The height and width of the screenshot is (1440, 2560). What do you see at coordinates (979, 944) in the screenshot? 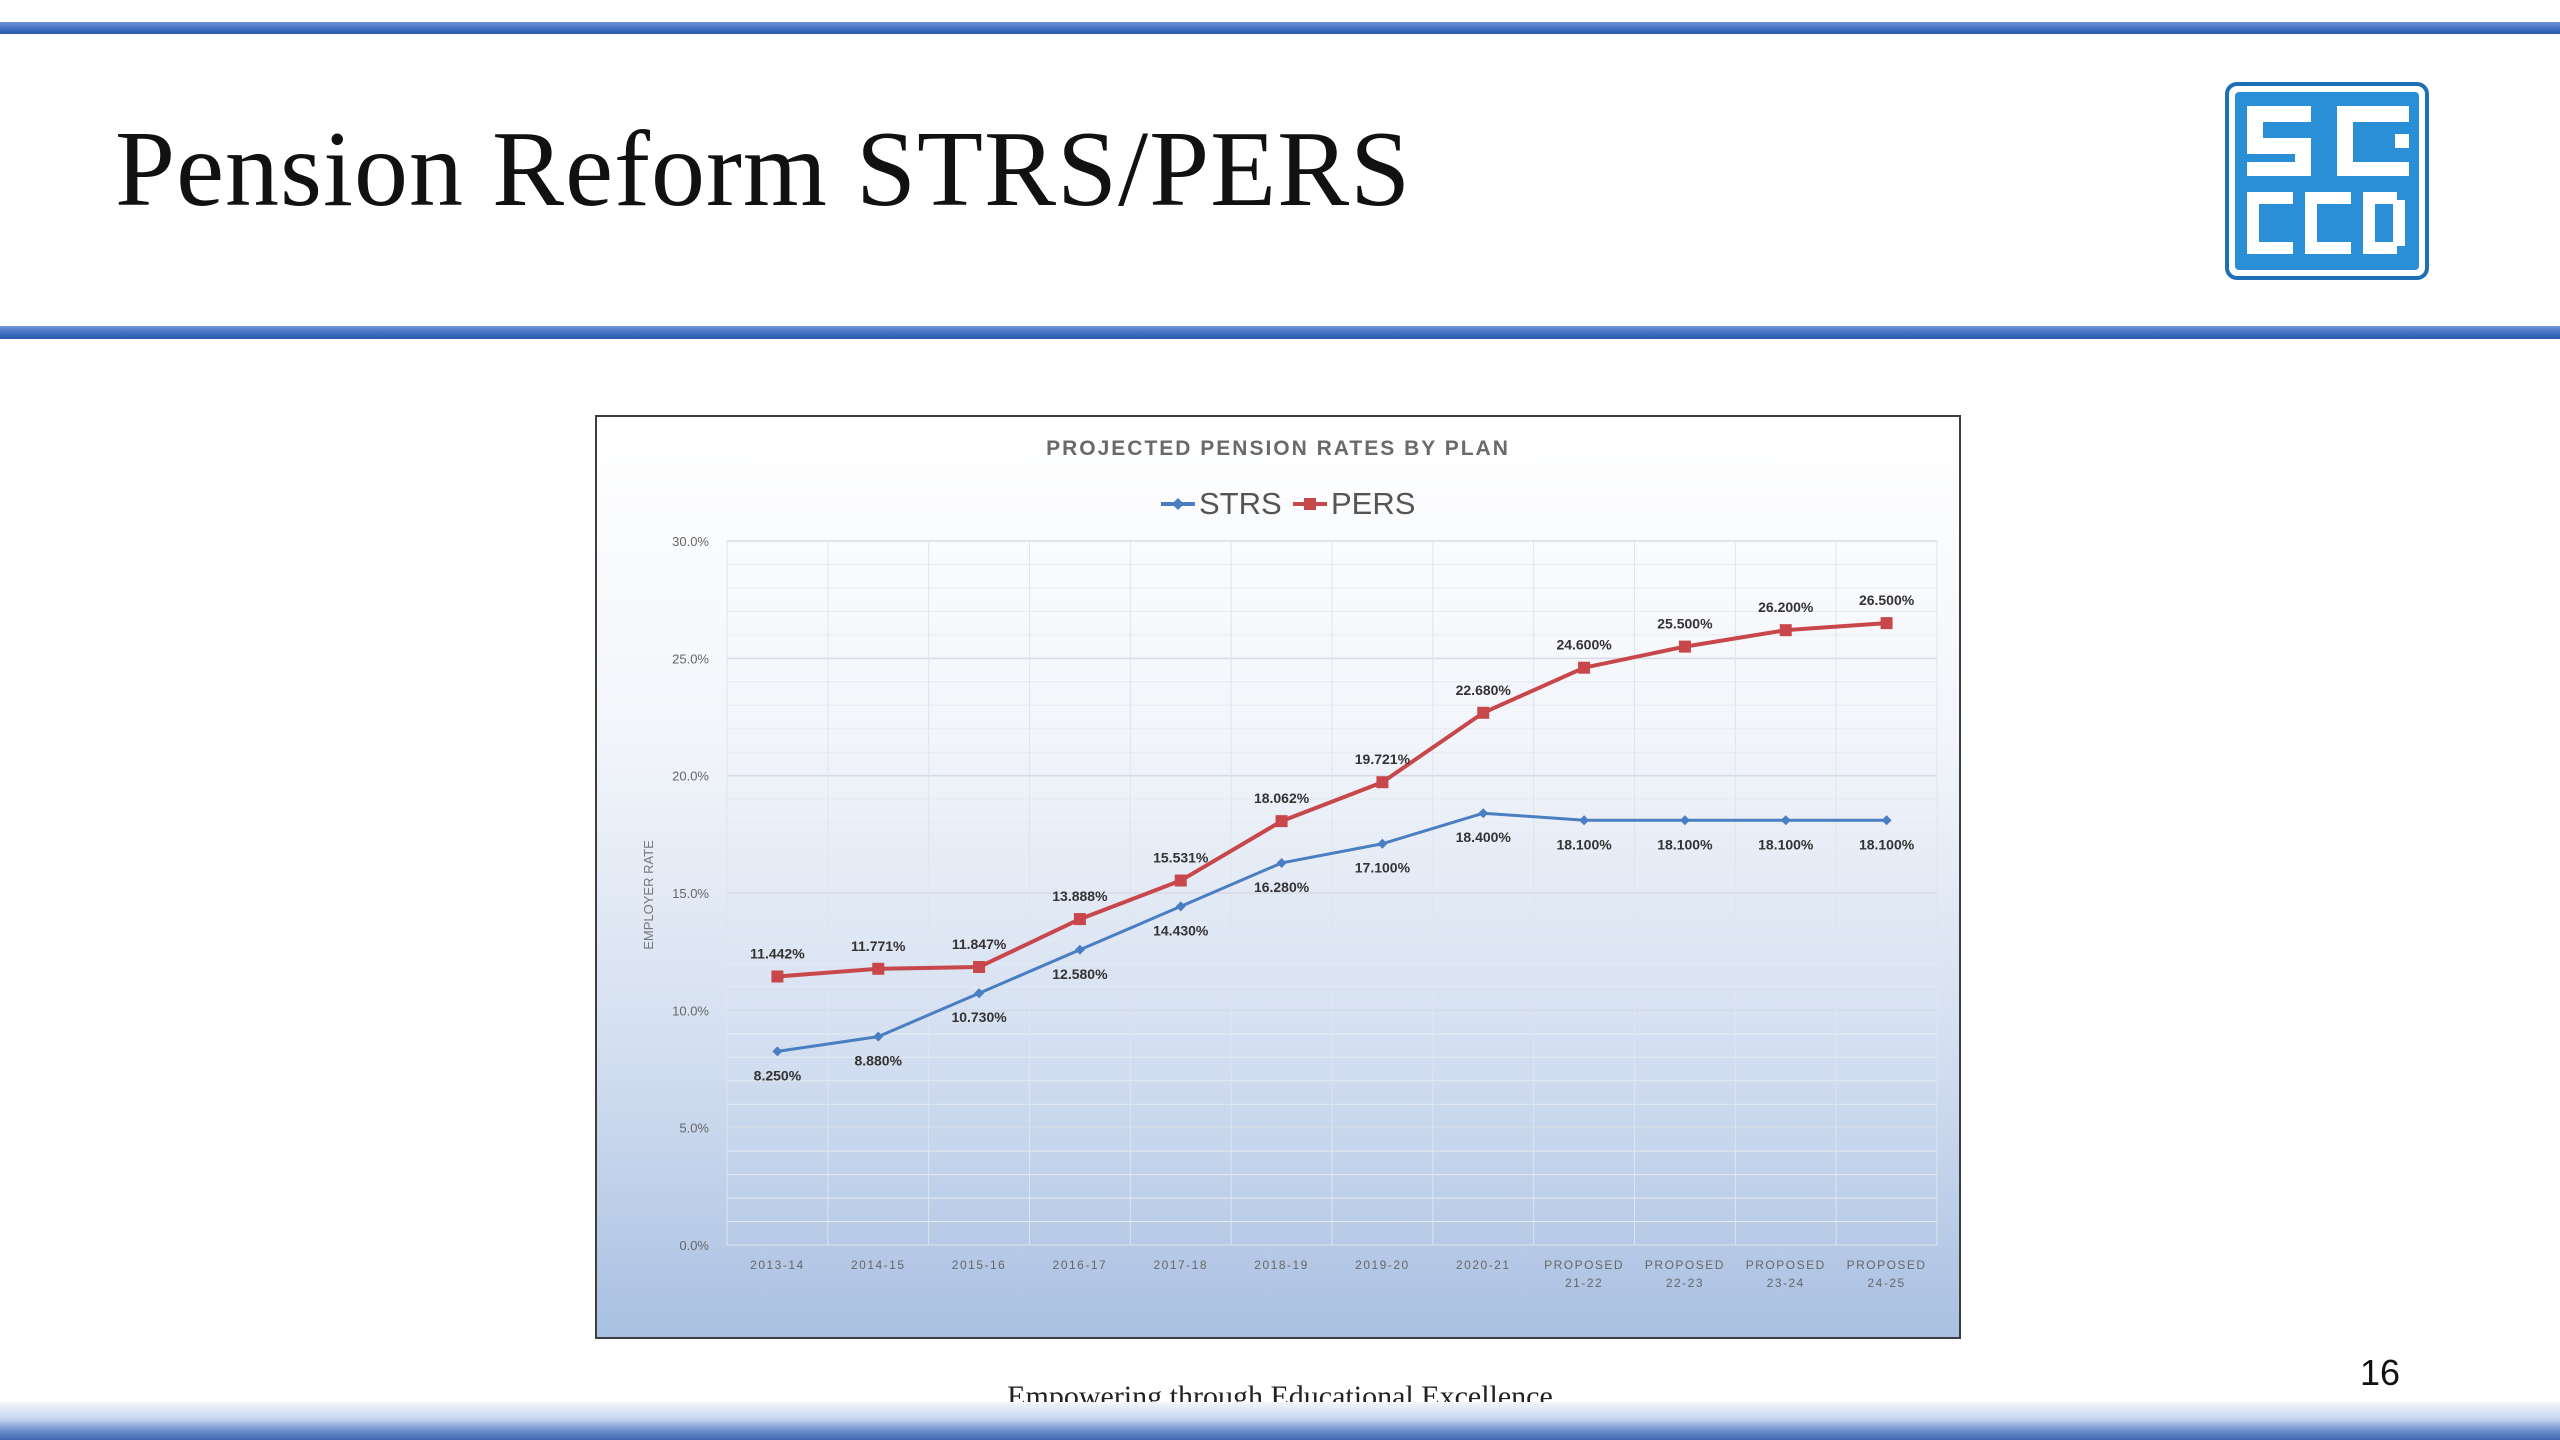
I see `data-label-pers: 11.847%` at bounding box center [979, 944].